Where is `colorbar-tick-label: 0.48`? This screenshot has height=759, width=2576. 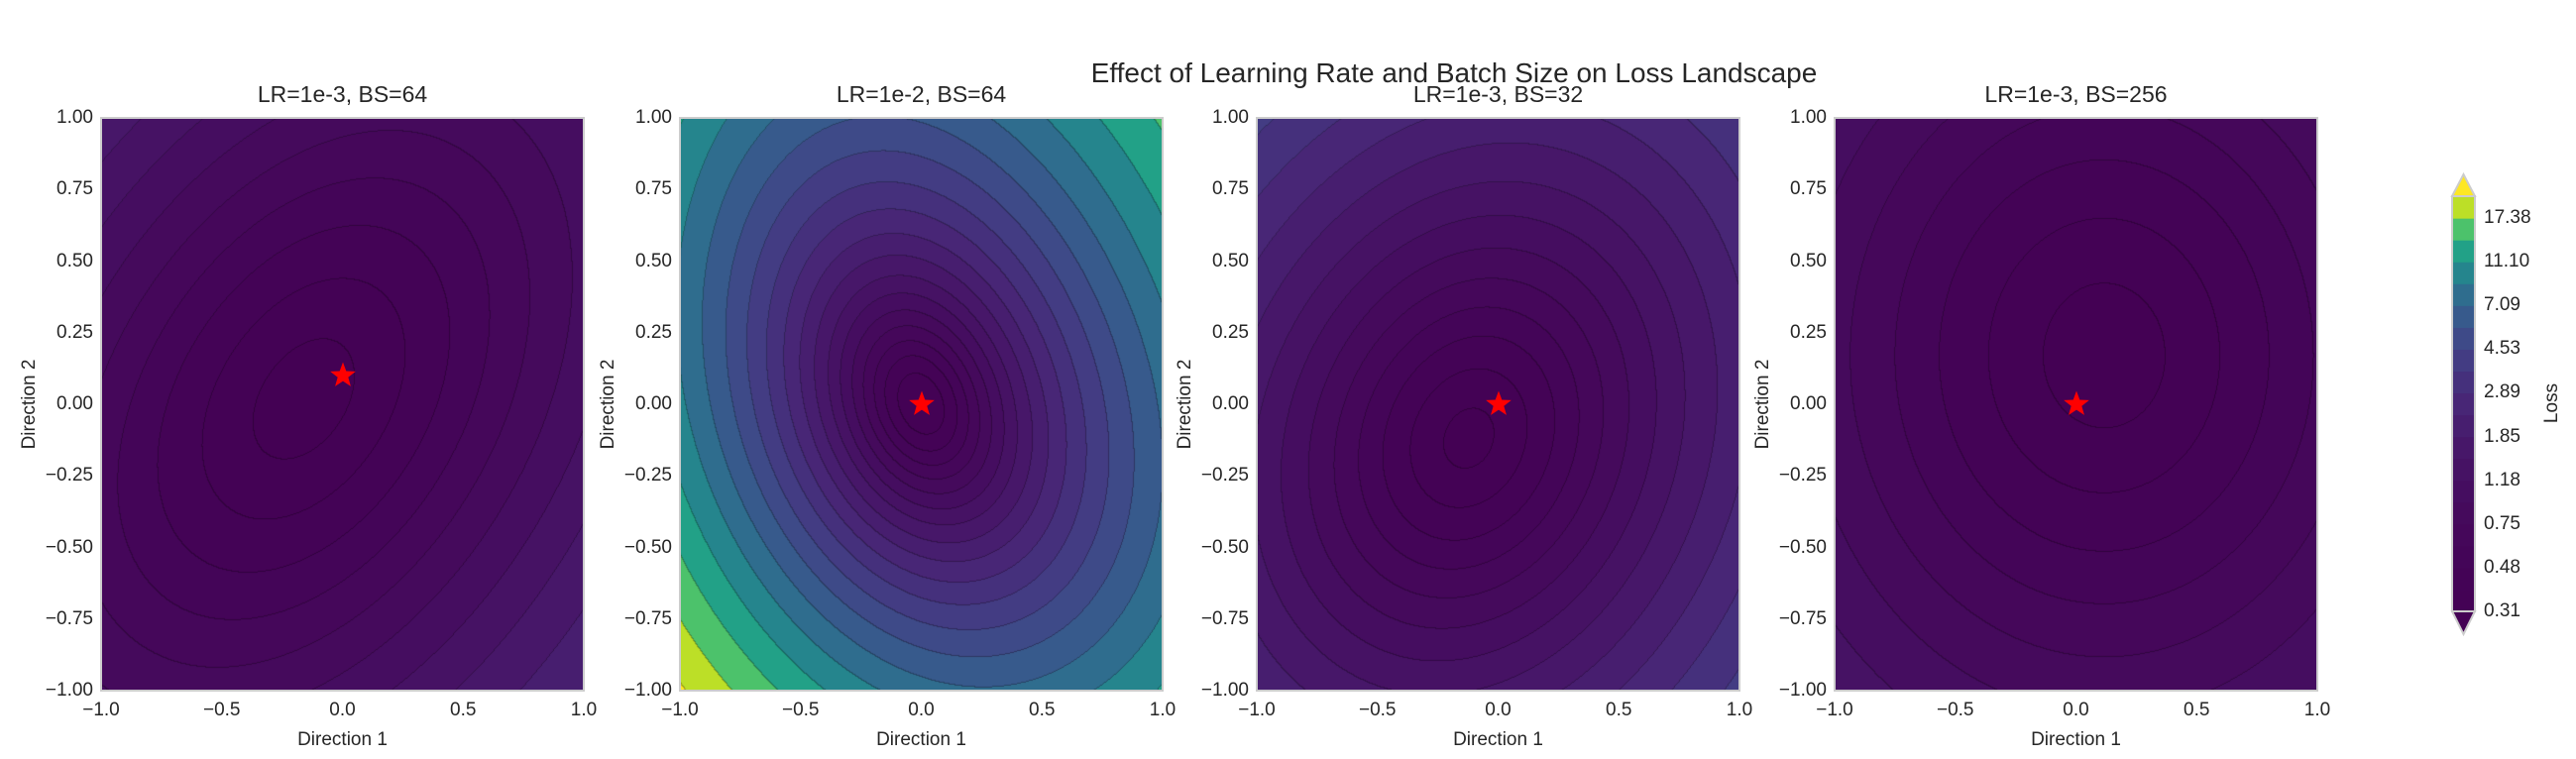
colorbar-tick-label: 0.48 is located at coordinates (2502, 567).